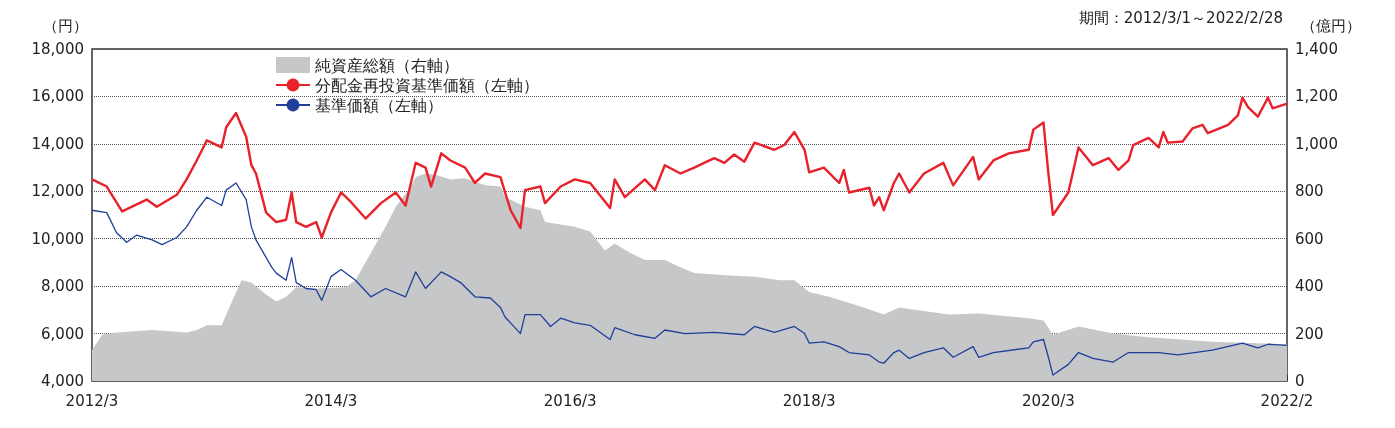 This screenshot has height=428, width=1395. What do you see at coordinates (62, 333) in the screenshot?
I see `y-tick-label: 6,000` at bounding box center [62, 333].